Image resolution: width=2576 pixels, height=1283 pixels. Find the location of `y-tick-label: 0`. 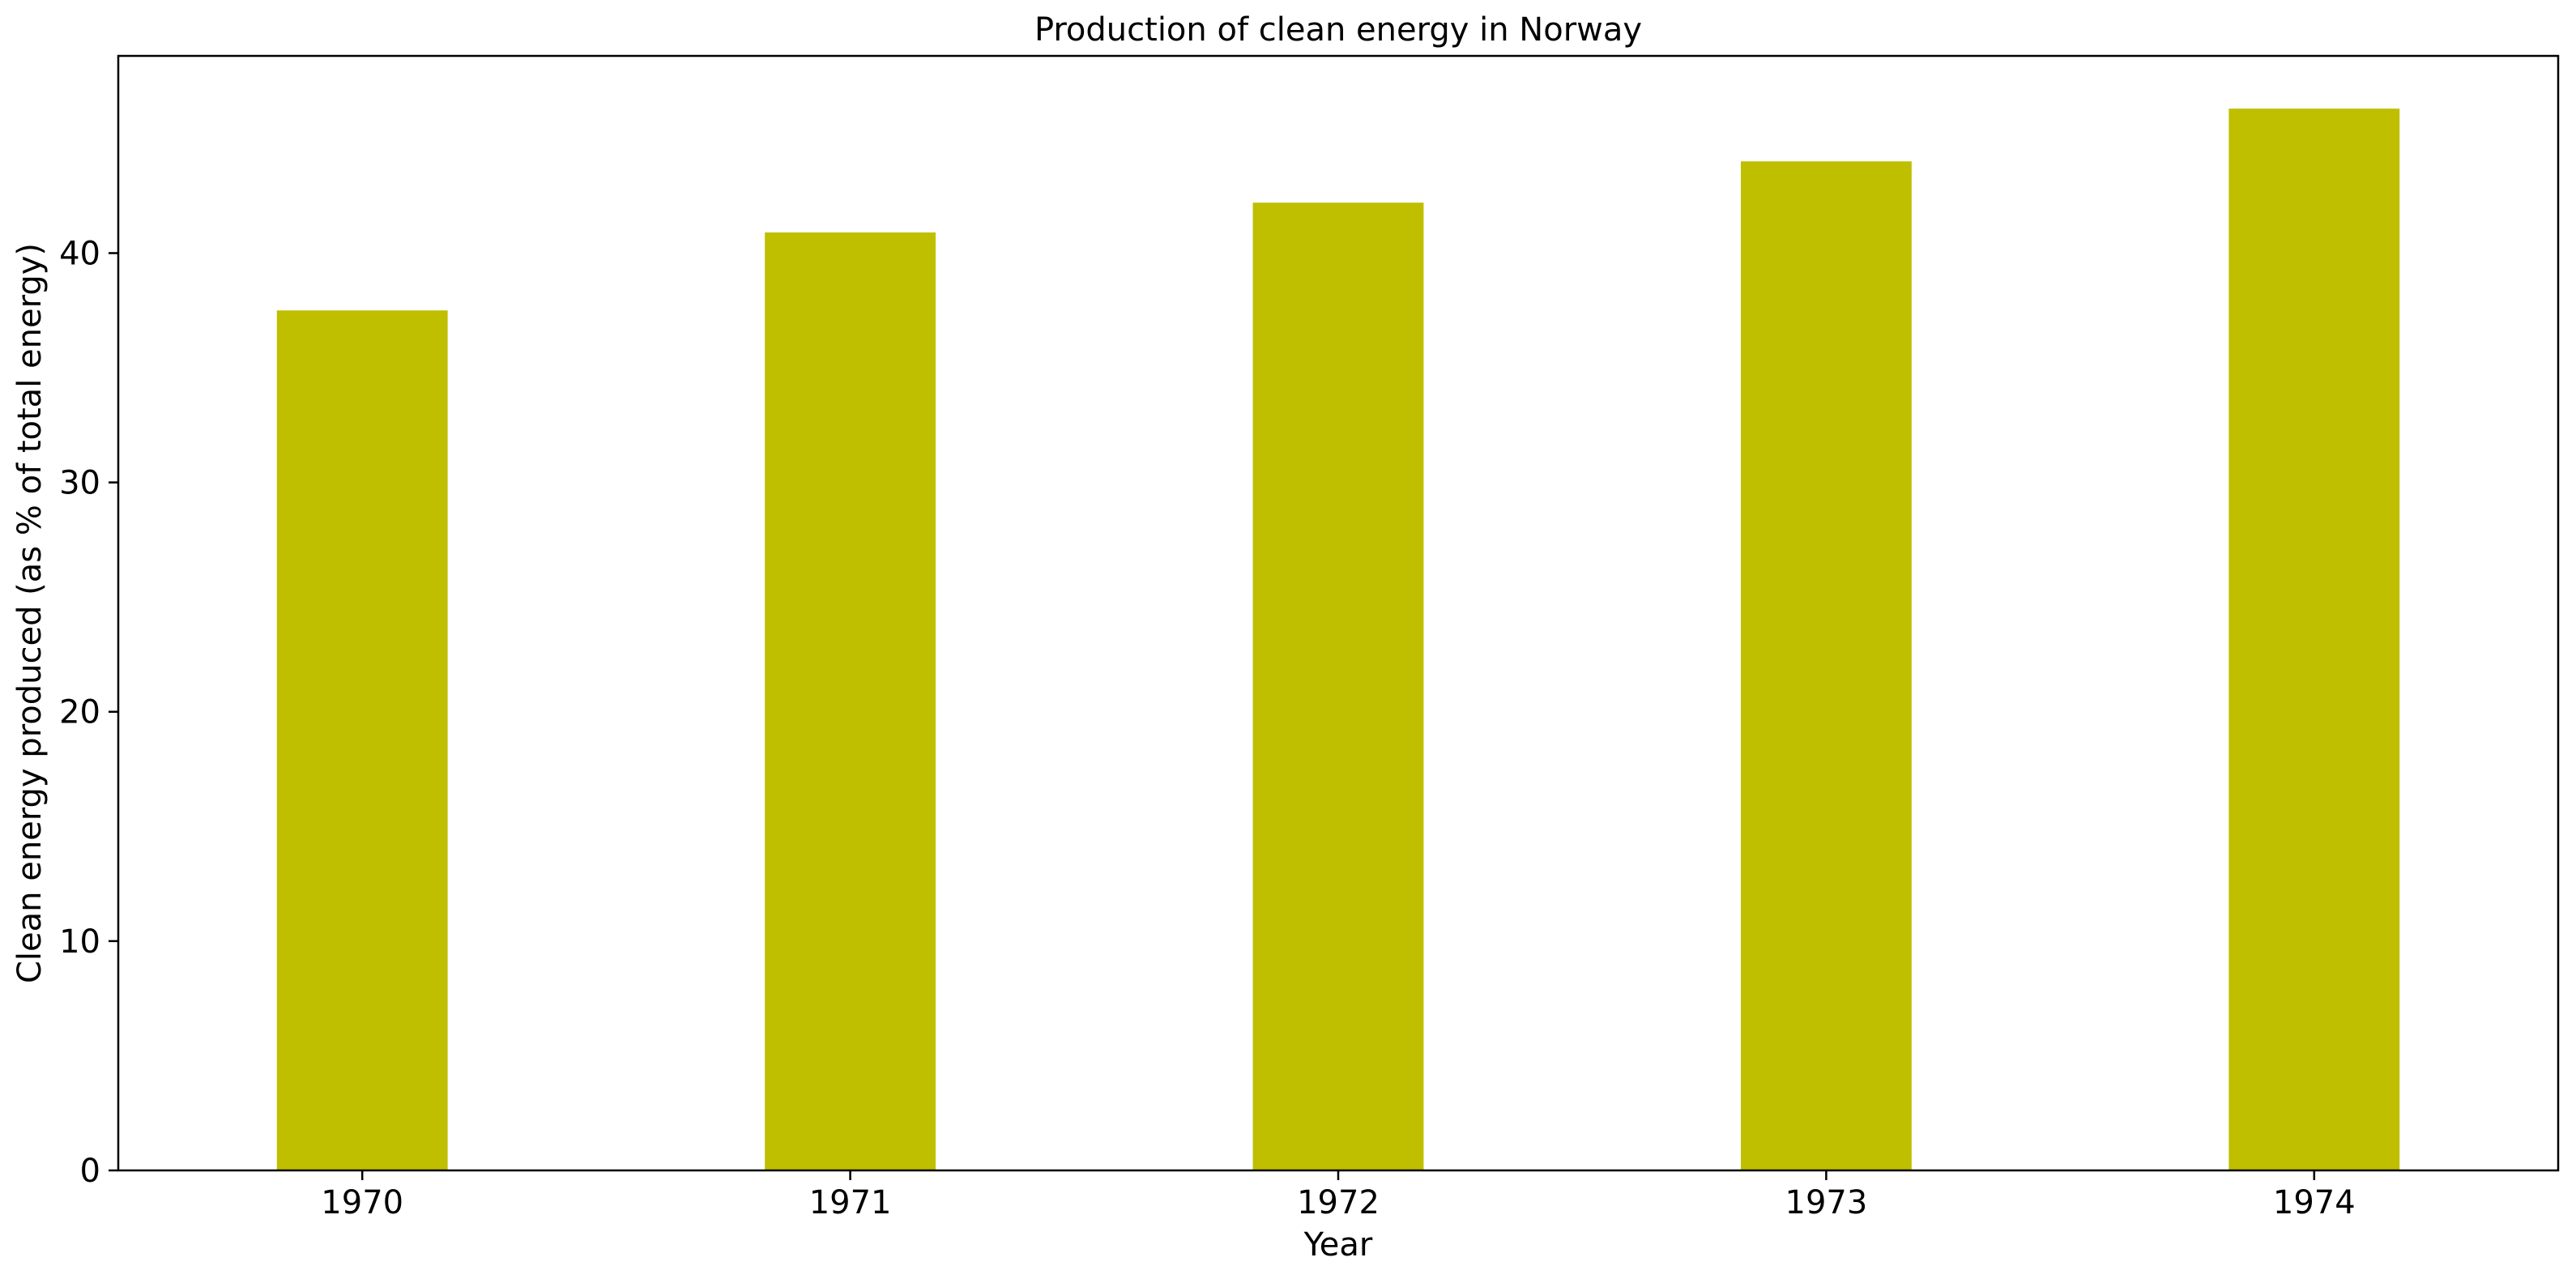

y-tick-label: 0 is located at coordinates (90, 1172).